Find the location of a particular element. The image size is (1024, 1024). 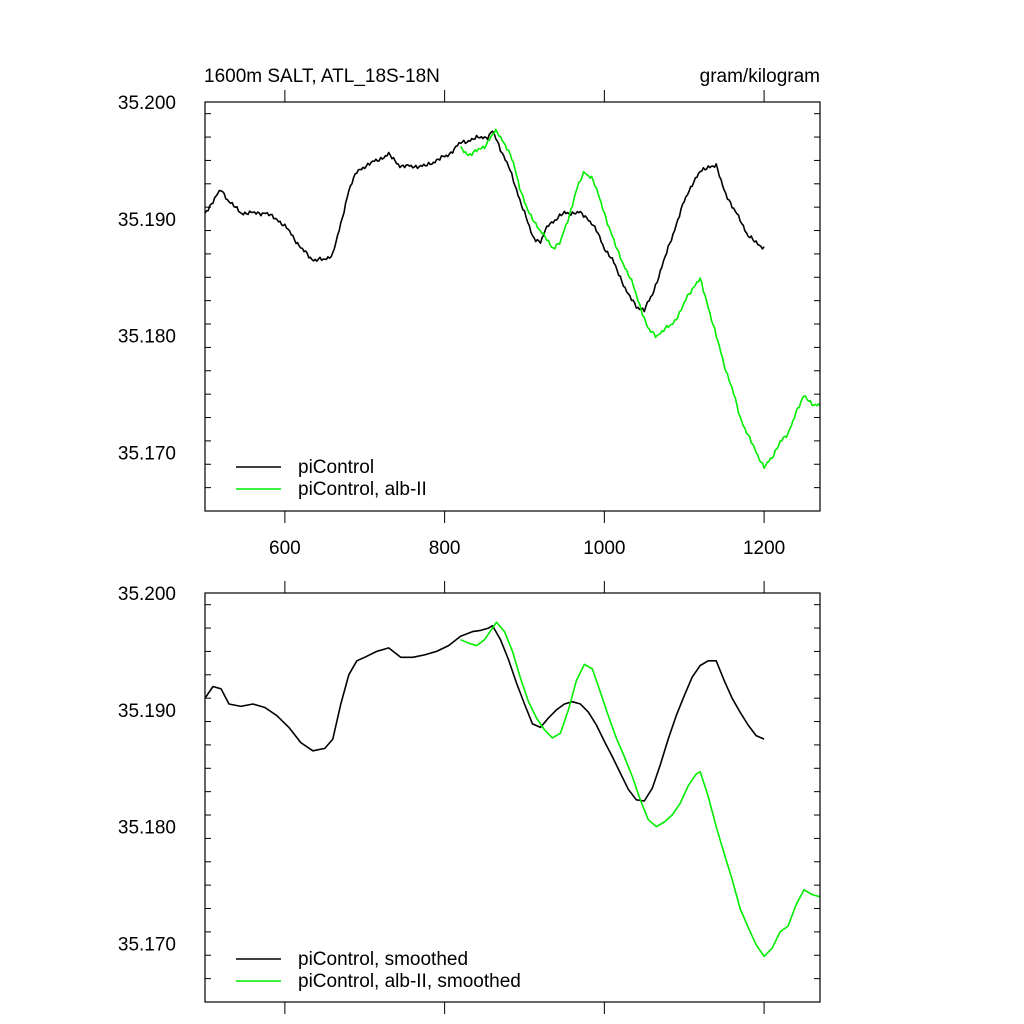

legend-alb-ii-smoothed-label: piControl, alb-II, smoothed is located at coordinates (409, 981).